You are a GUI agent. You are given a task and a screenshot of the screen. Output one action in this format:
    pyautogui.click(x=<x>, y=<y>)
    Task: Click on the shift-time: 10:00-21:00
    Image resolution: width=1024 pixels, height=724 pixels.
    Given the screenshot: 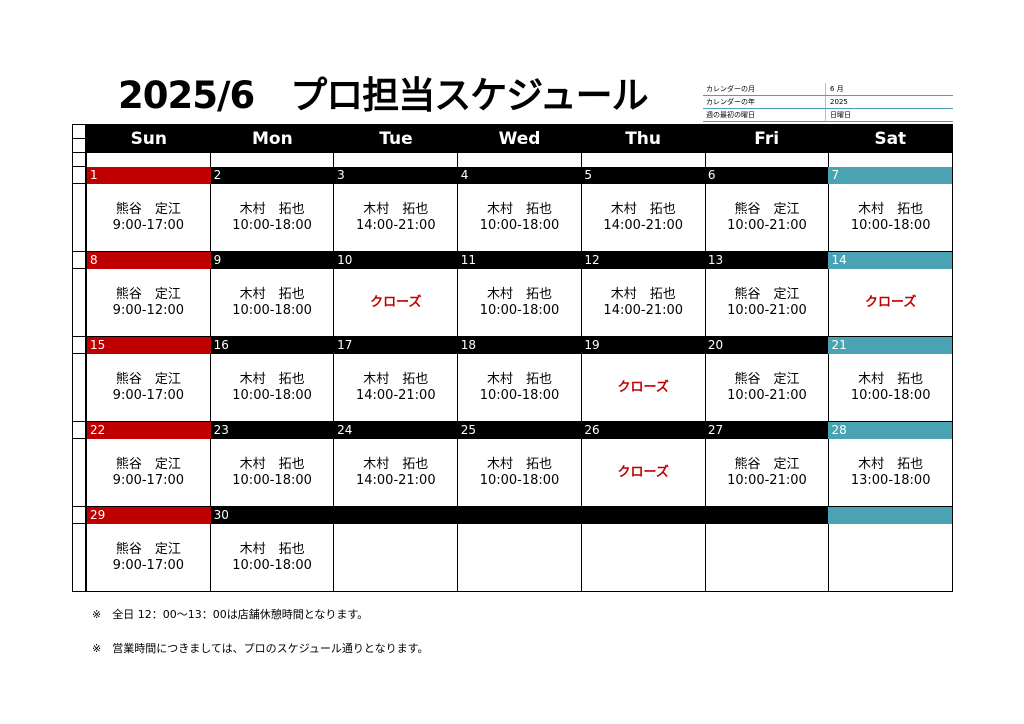 What is the action you would take?
    pyautogui.click(x=767, y=310)
    